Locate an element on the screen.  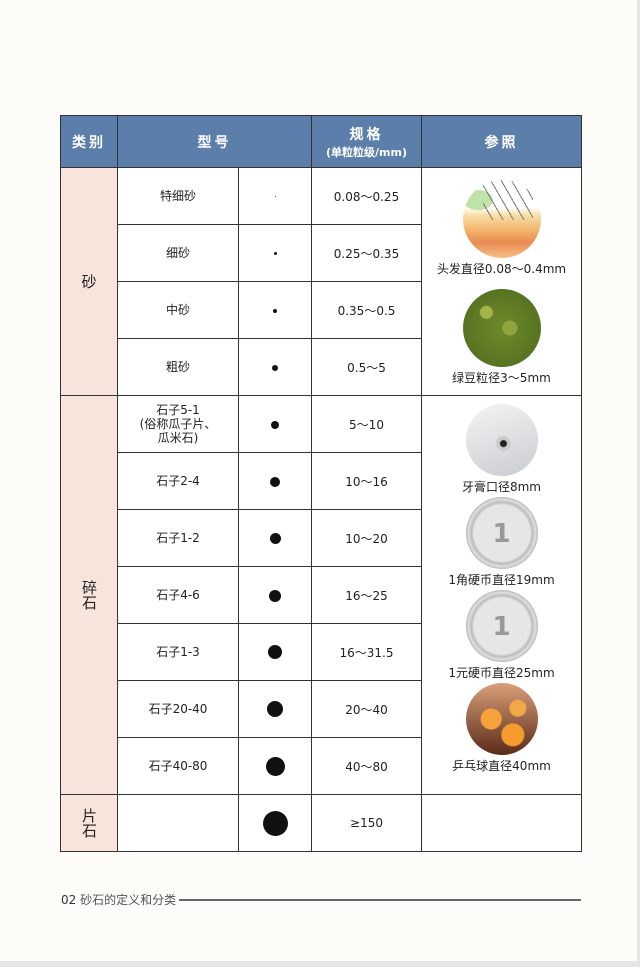
hair-cross-section-icon is located at coordinates (501, 219).